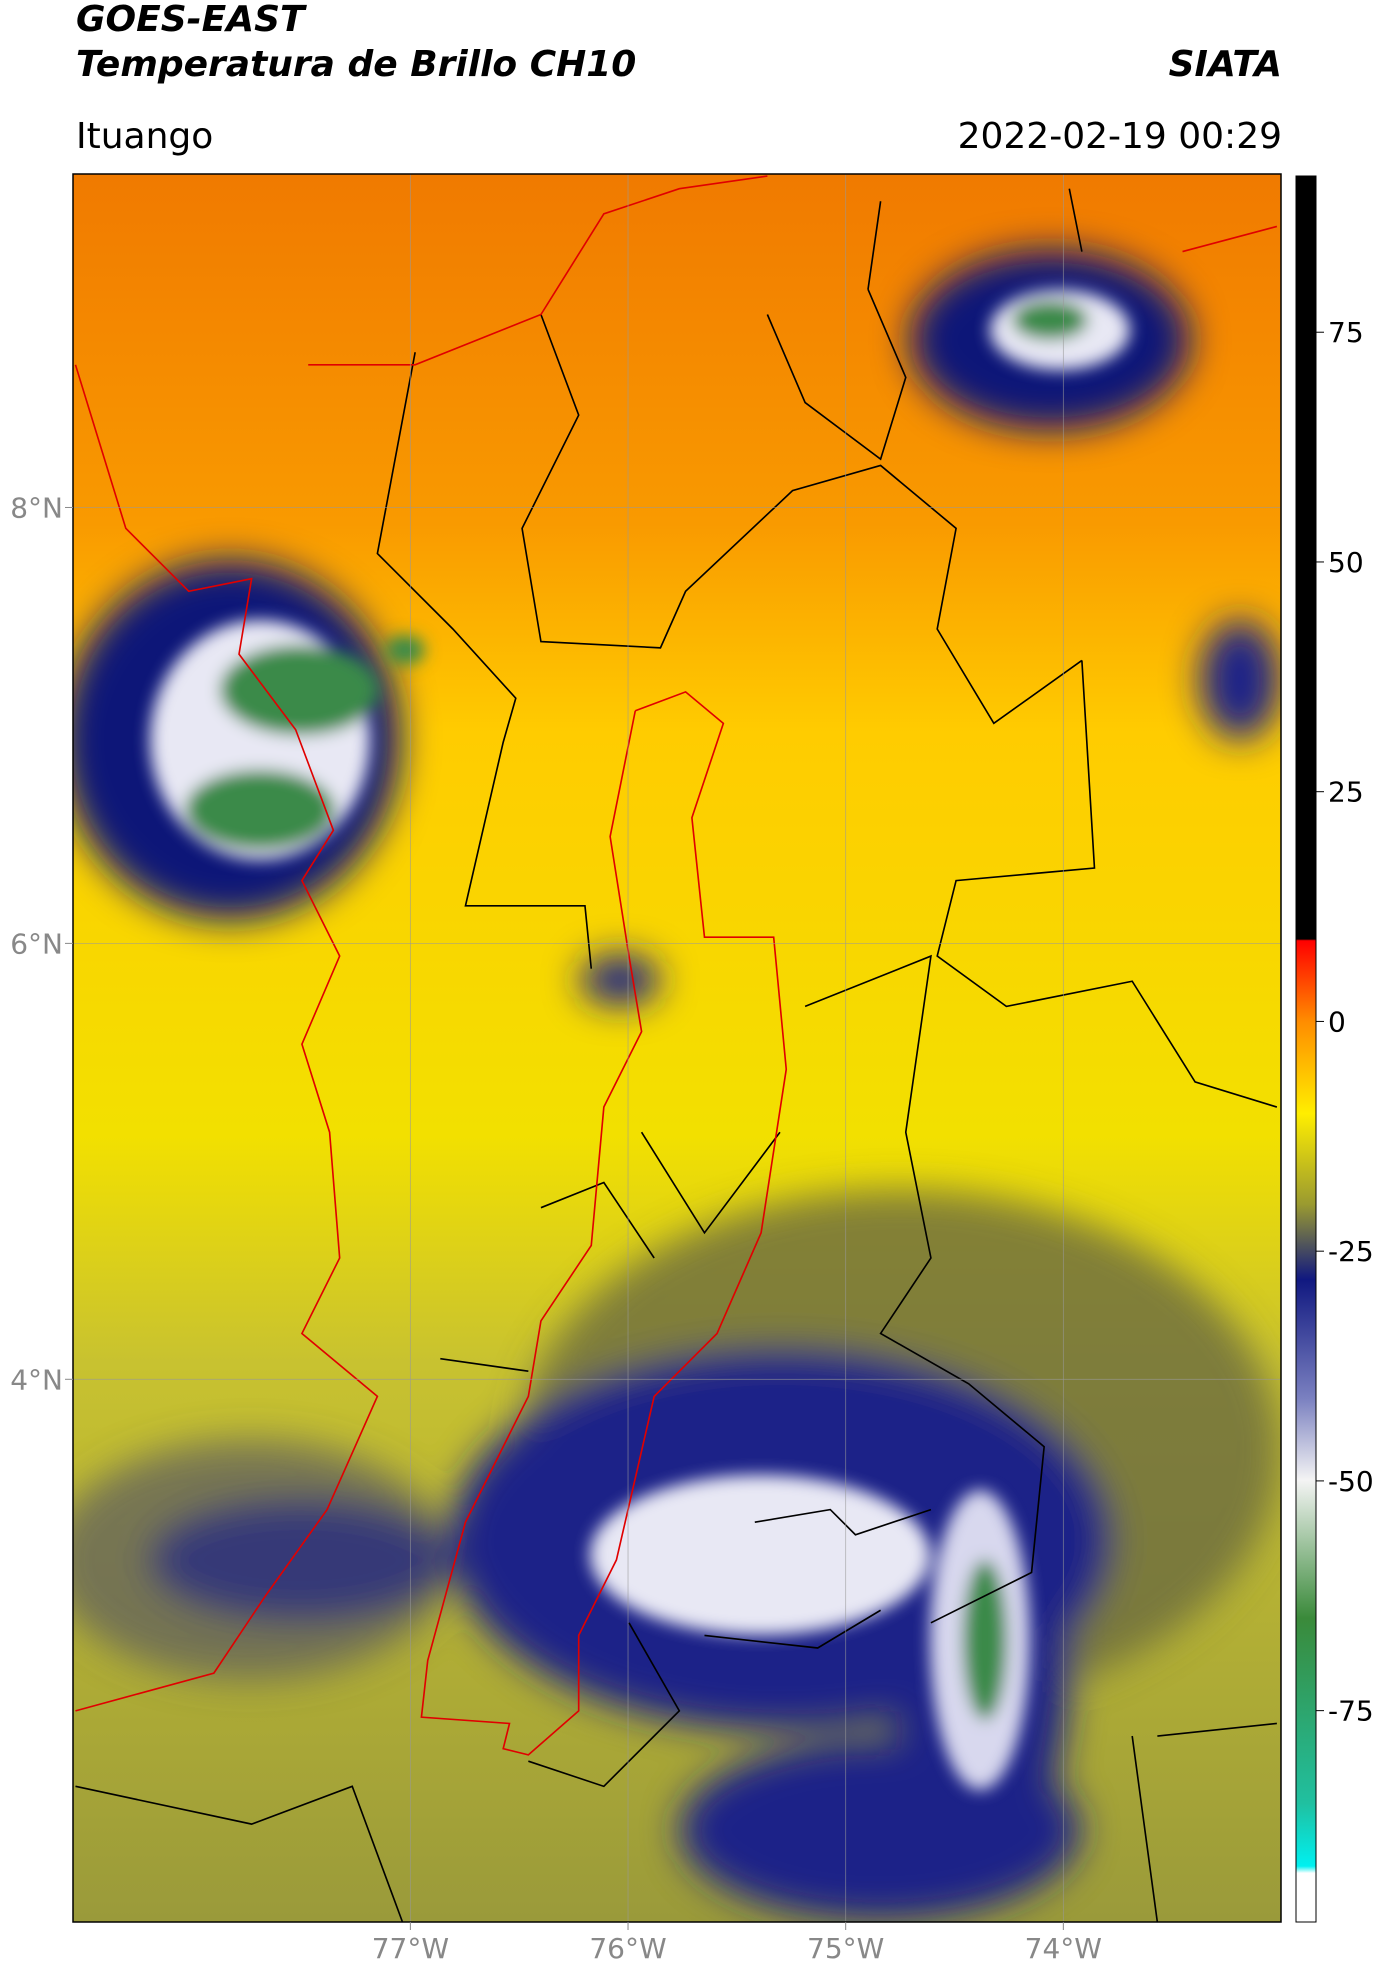 The width and height of the screenshot is (1384, 1981). Describe the element at coordinates (1346, 792) in the screenshot. I see `colorbar-tick-label: 25` at that location.